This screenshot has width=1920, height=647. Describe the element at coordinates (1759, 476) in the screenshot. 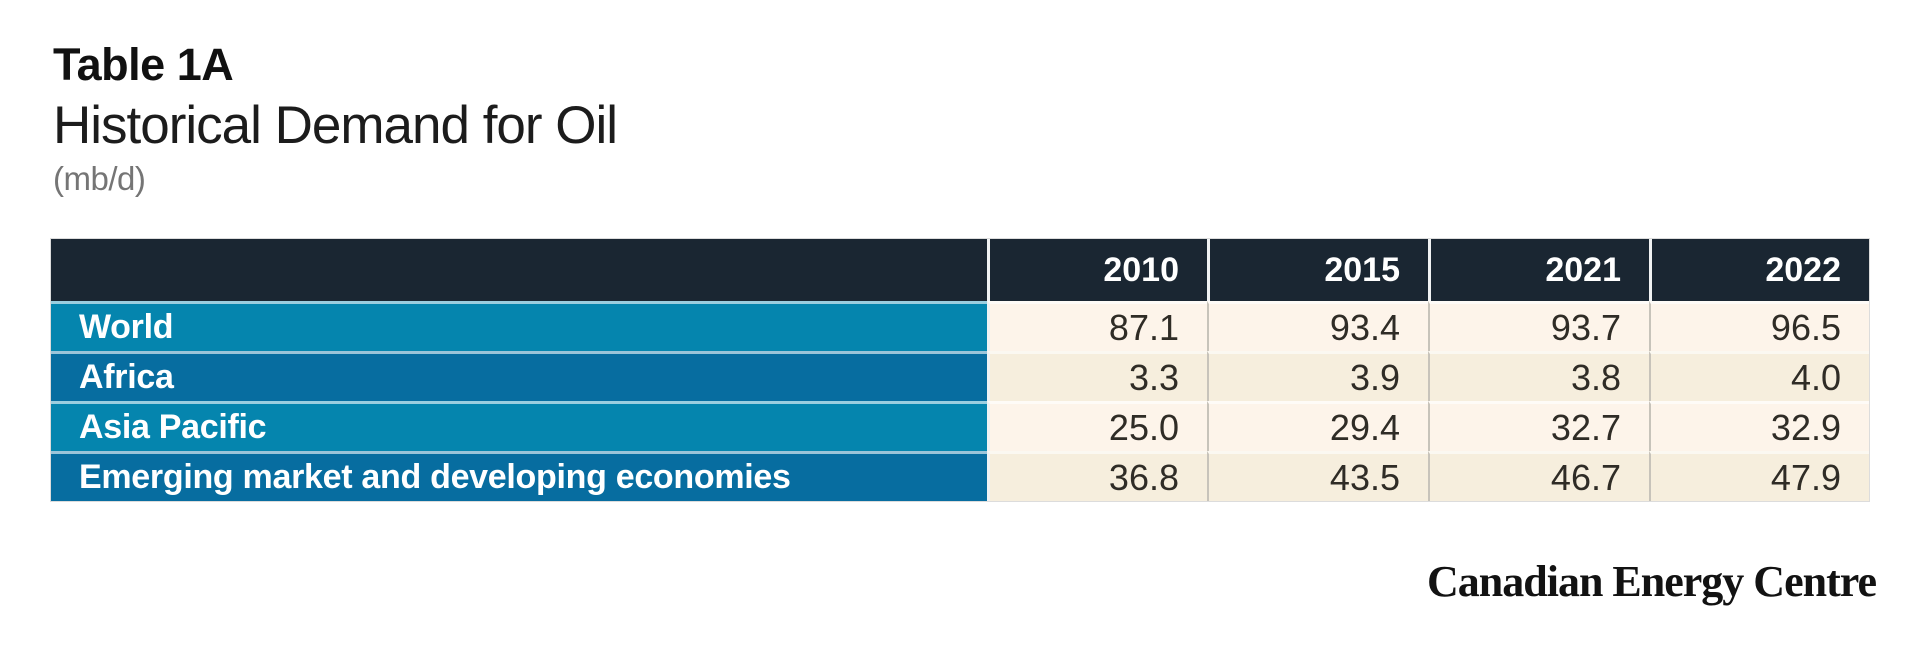

I see `value-cell: 47.9` at that location.